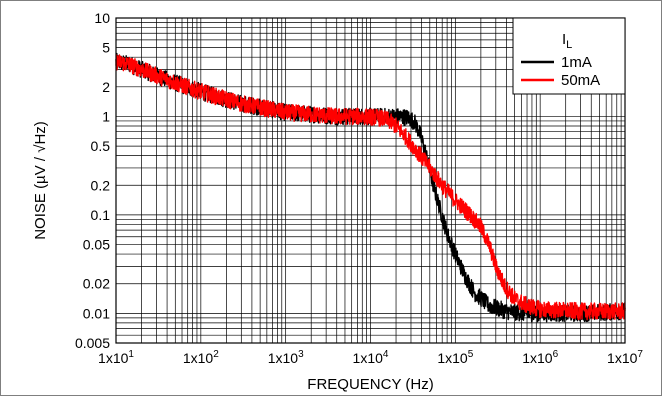 The width and height of the screenshot is (662, 397). Describe the element at coordinates (370, 384) in the screenshot. I see `x-axis-label: FREQUENCY (Hz)` at that location.